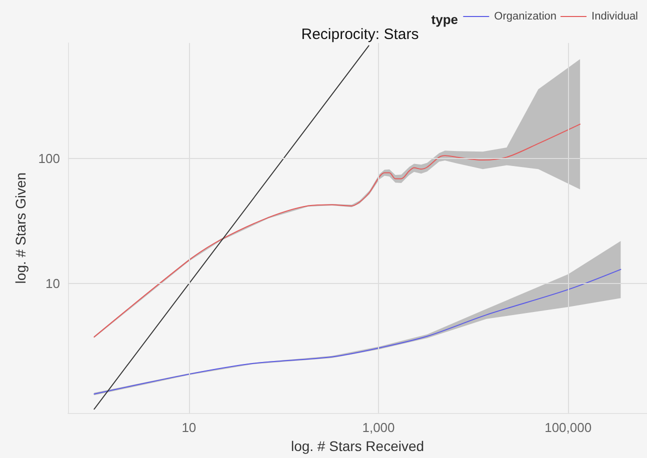 The image size is (647, 458). What do you see at coordinates (357, 446) in the screenshot?
I see `x-axis-title: log. # Stars Received` at bounding box center [357, 446].